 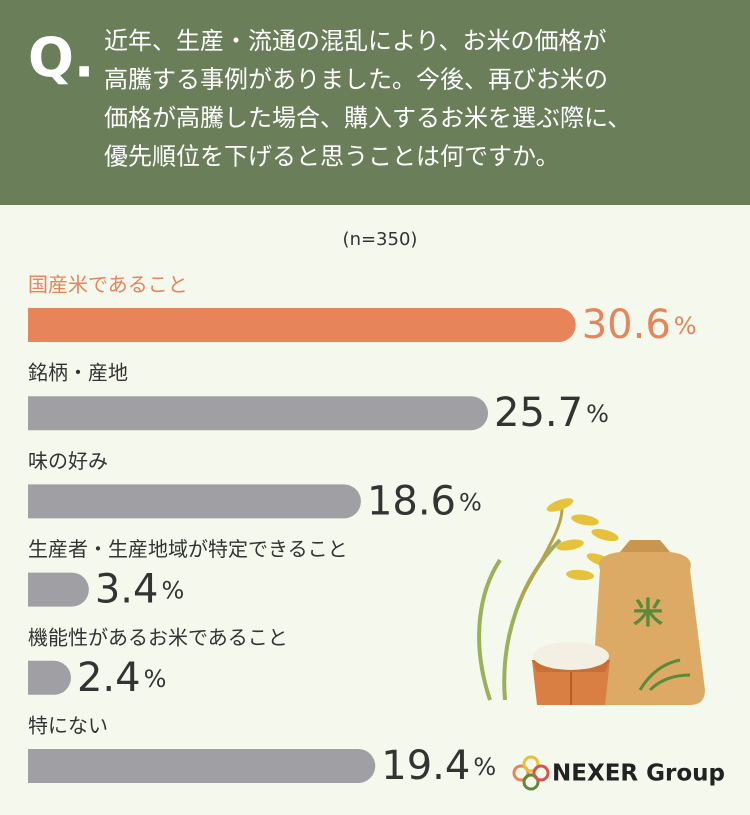 I want to click on category-label: 味の好み, so click(x=68, y=461).